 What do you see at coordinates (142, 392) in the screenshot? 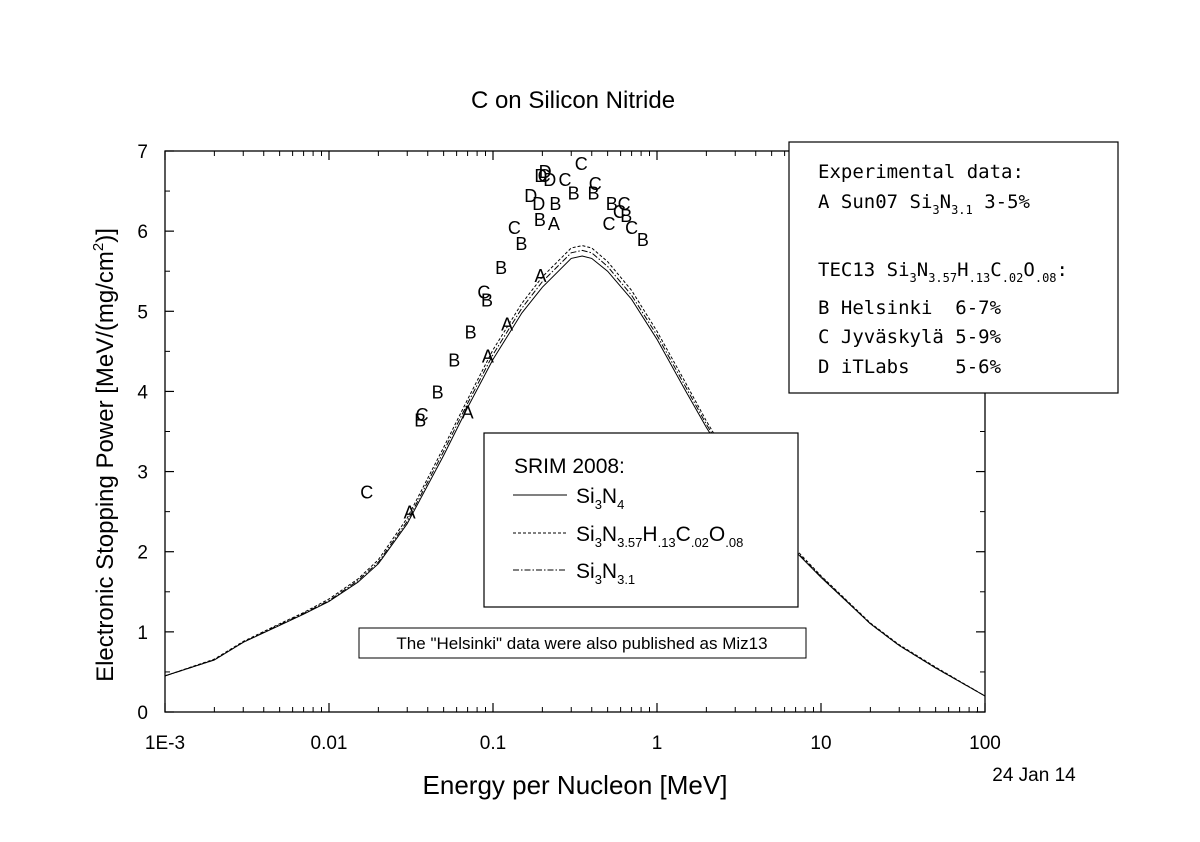
I see `y-tick-label: 4` at bounding box center [142, 392].